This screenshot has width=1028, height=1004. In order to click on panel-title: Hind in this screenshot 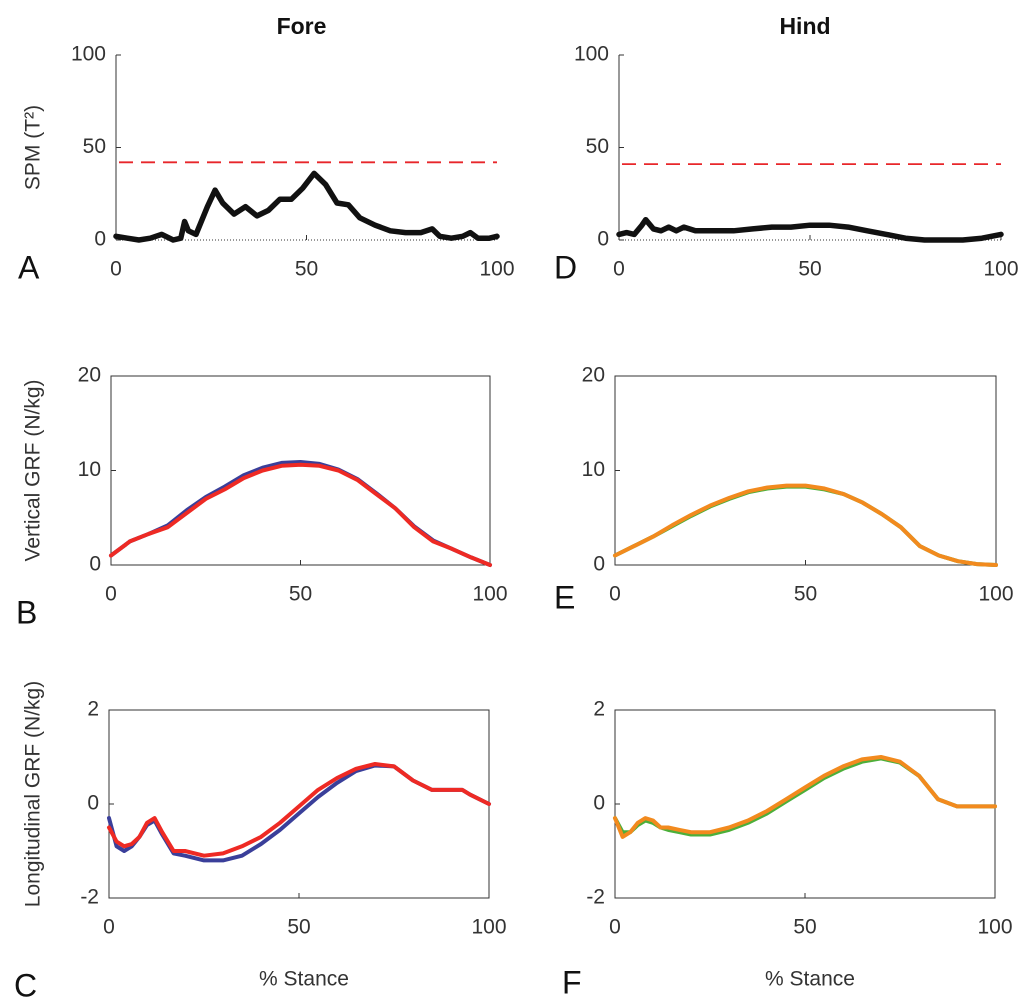, I will do `click(804, 26)`.